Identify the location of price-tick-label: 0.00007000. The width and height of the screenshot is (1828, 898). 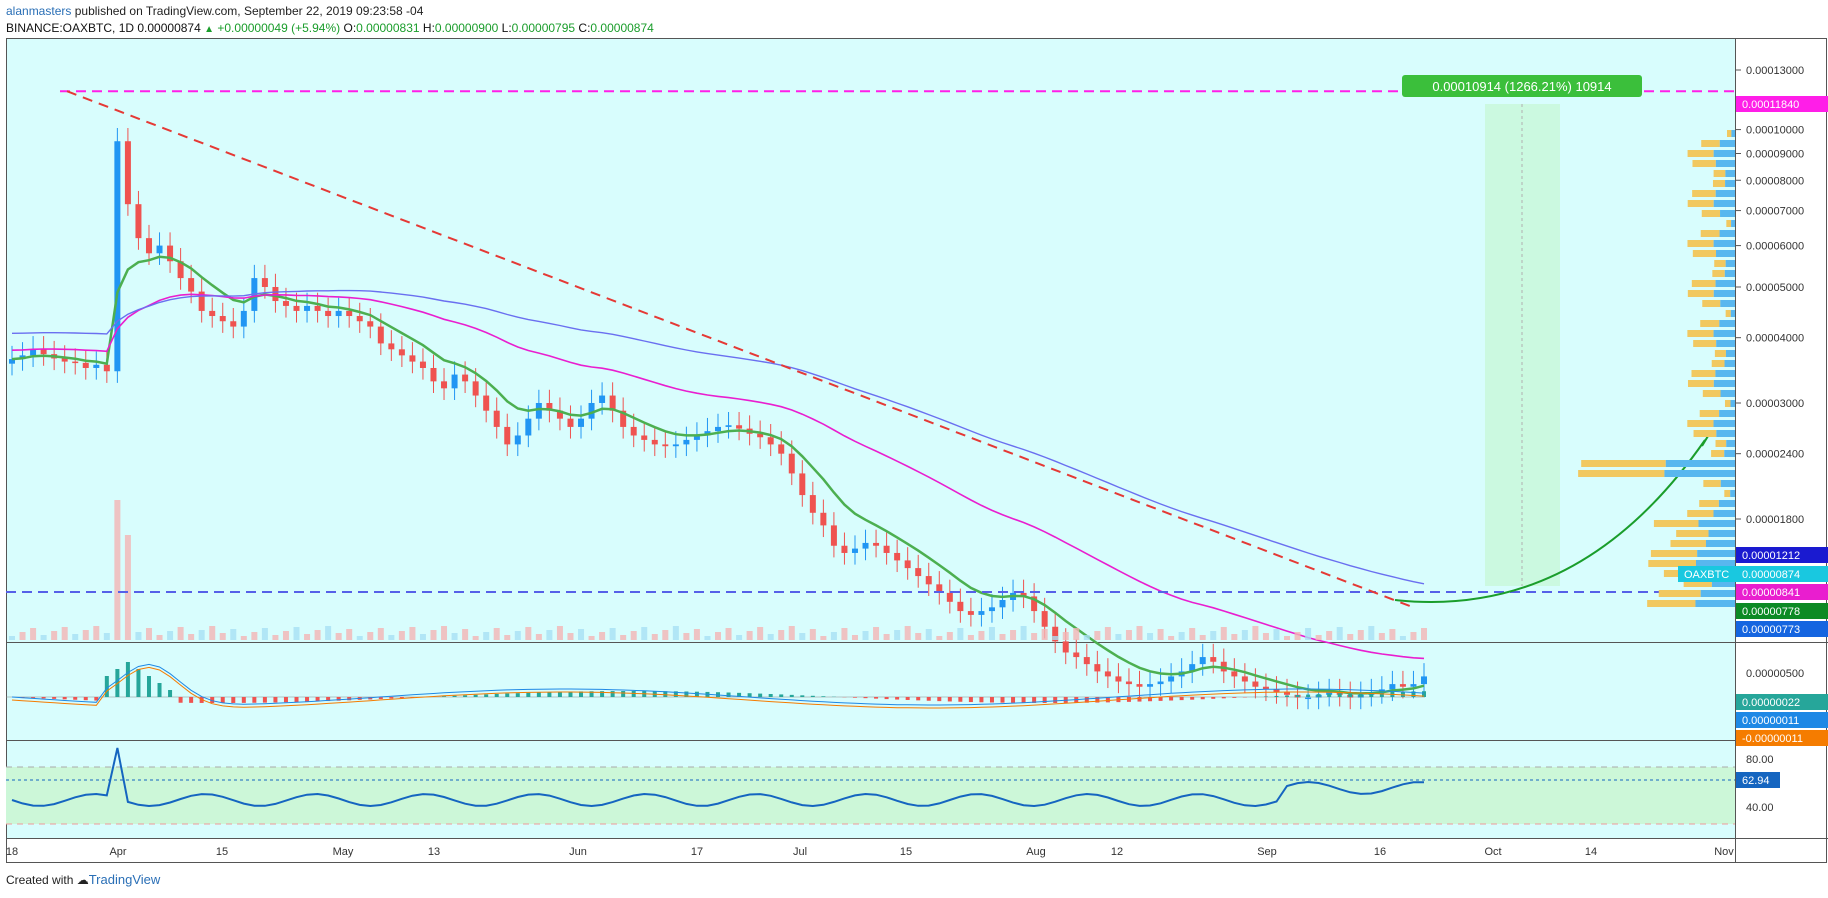
(1775, 212).